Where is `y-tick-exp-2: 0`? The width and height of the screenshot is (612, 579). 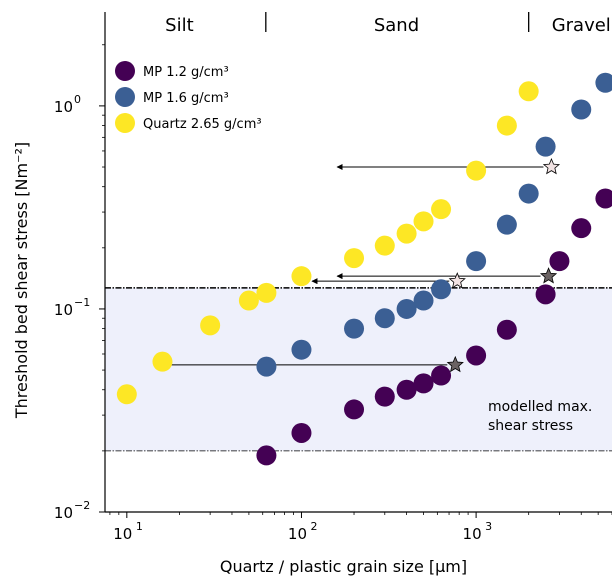 y-tick-exp-2: 0 is located at coordinates (77, 99).